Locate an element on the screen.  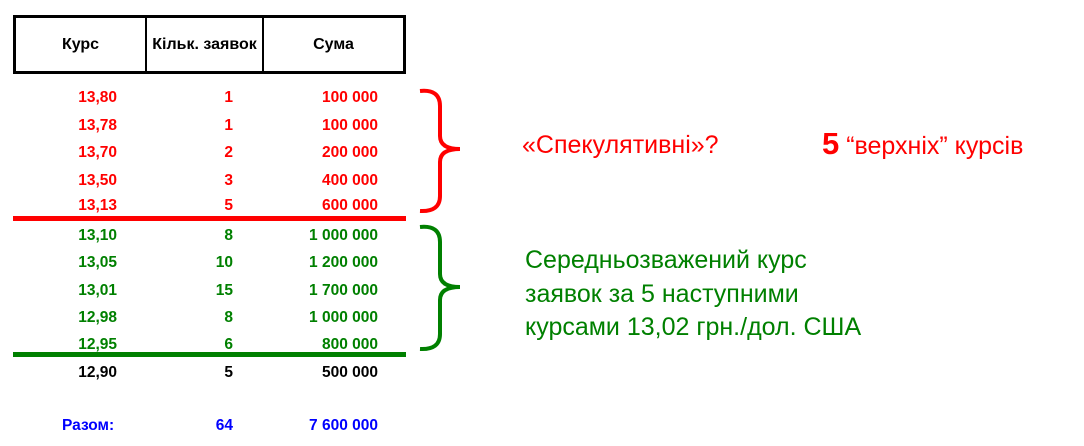
cell-rate: 13,78 is located at coordinates (97, 125).